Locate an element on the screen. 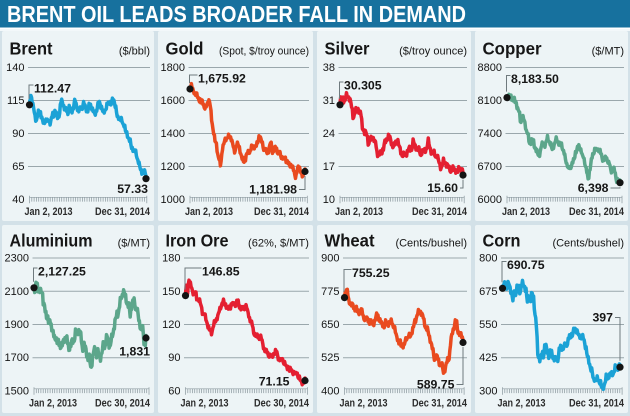  svg-text: Brent is located at coordinates (31, 49).